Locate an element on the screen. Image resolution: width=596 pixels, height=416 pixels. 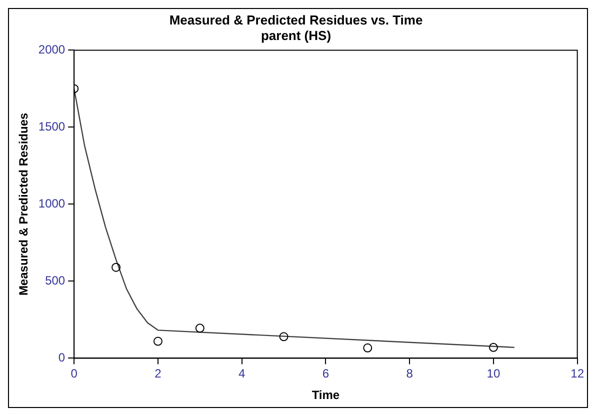
y-tick-label: 2000 is located at coordinates (52, 49).